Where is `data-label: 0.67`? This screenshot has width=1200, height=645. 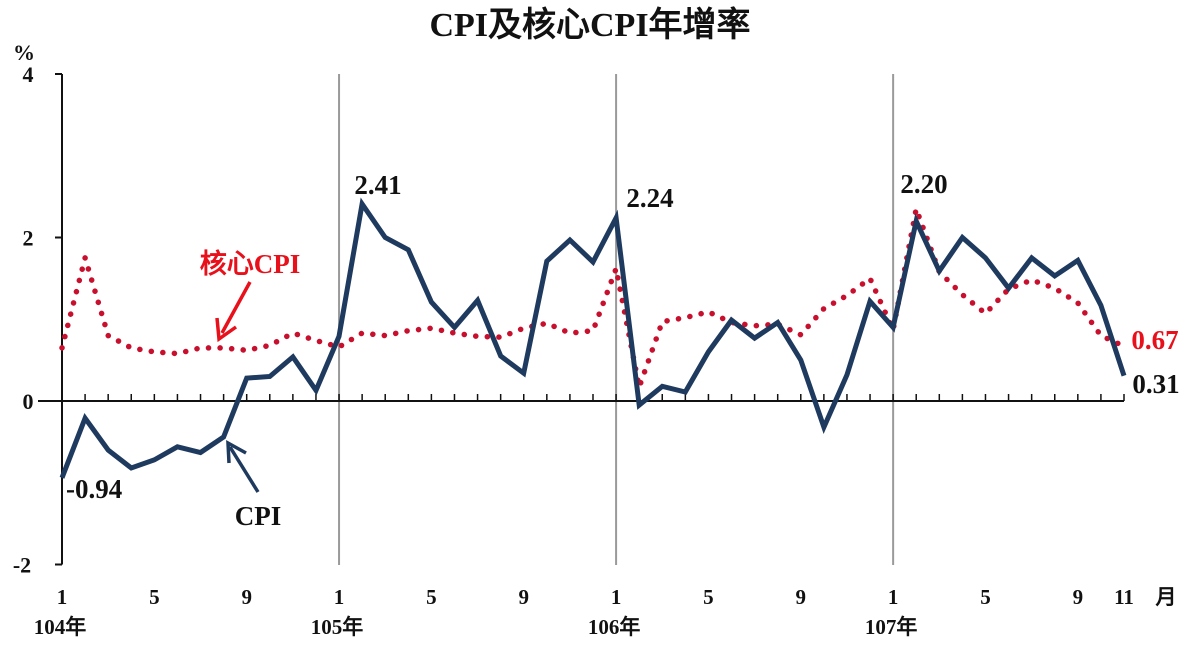
data-label: 0.67 is located at coordinates (1154, 340).